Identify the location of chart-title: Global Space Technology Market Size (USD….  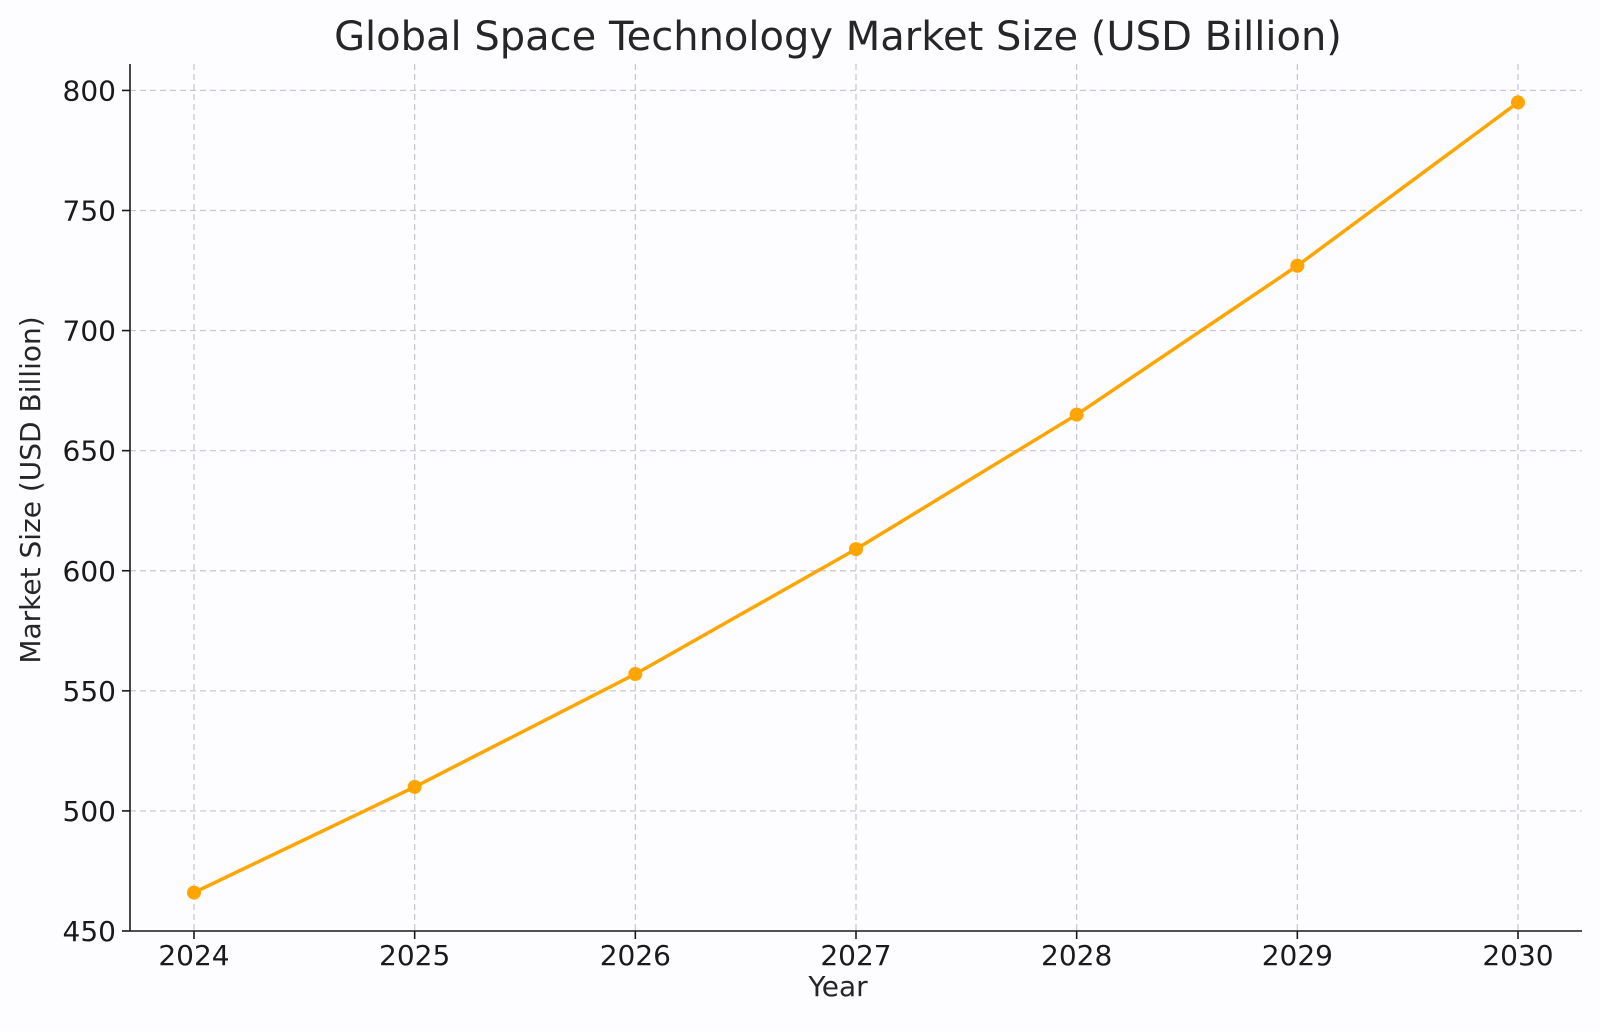
(838, 37).